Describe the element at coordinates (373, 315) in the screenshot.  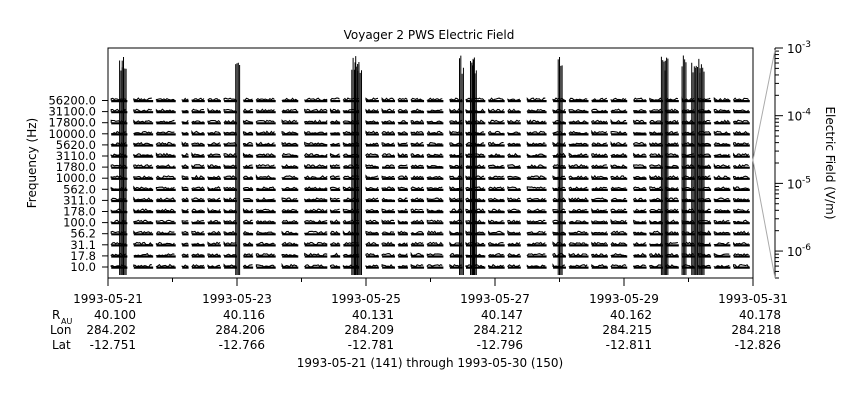
I see `ephem-r-value: 40.131` at that location.